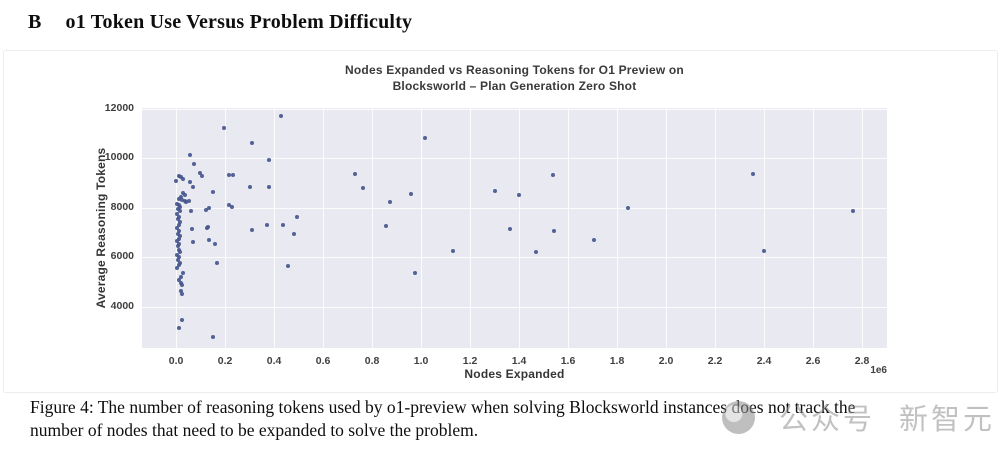 This screenshot has height=456, width=1000. Describe the element at coordinates (519, 361) in the screenshot. I see `x-tick-label: 1.4` at that location.